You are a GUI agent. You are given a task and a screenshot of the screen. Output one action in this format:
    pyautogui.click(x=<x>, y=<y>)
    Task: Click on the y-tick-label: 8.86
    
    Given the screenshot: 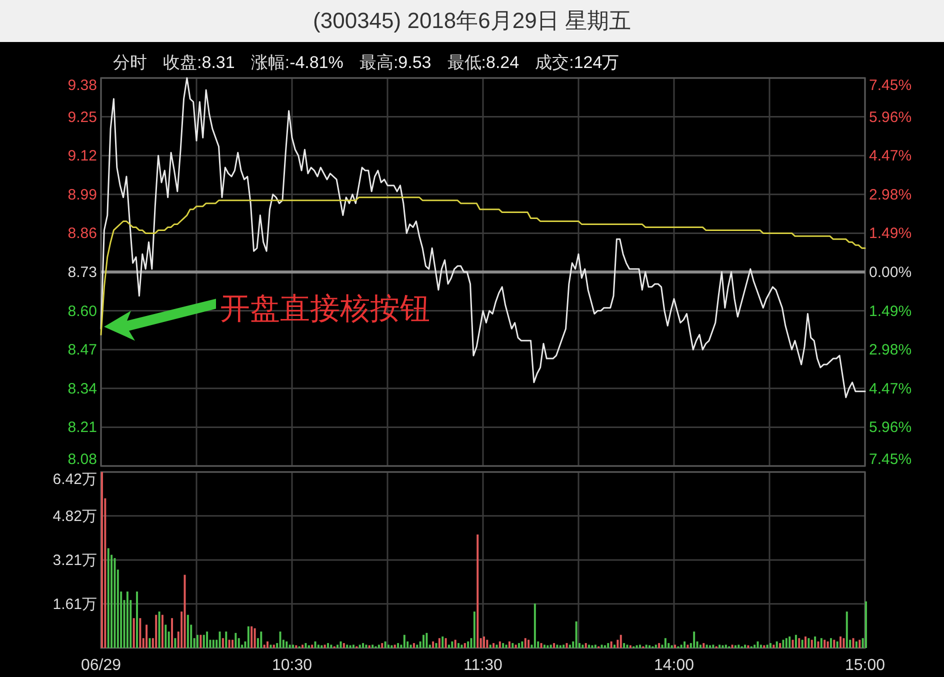 What is the action you would take?
    pyautogui.click(x=82, y=233)
    